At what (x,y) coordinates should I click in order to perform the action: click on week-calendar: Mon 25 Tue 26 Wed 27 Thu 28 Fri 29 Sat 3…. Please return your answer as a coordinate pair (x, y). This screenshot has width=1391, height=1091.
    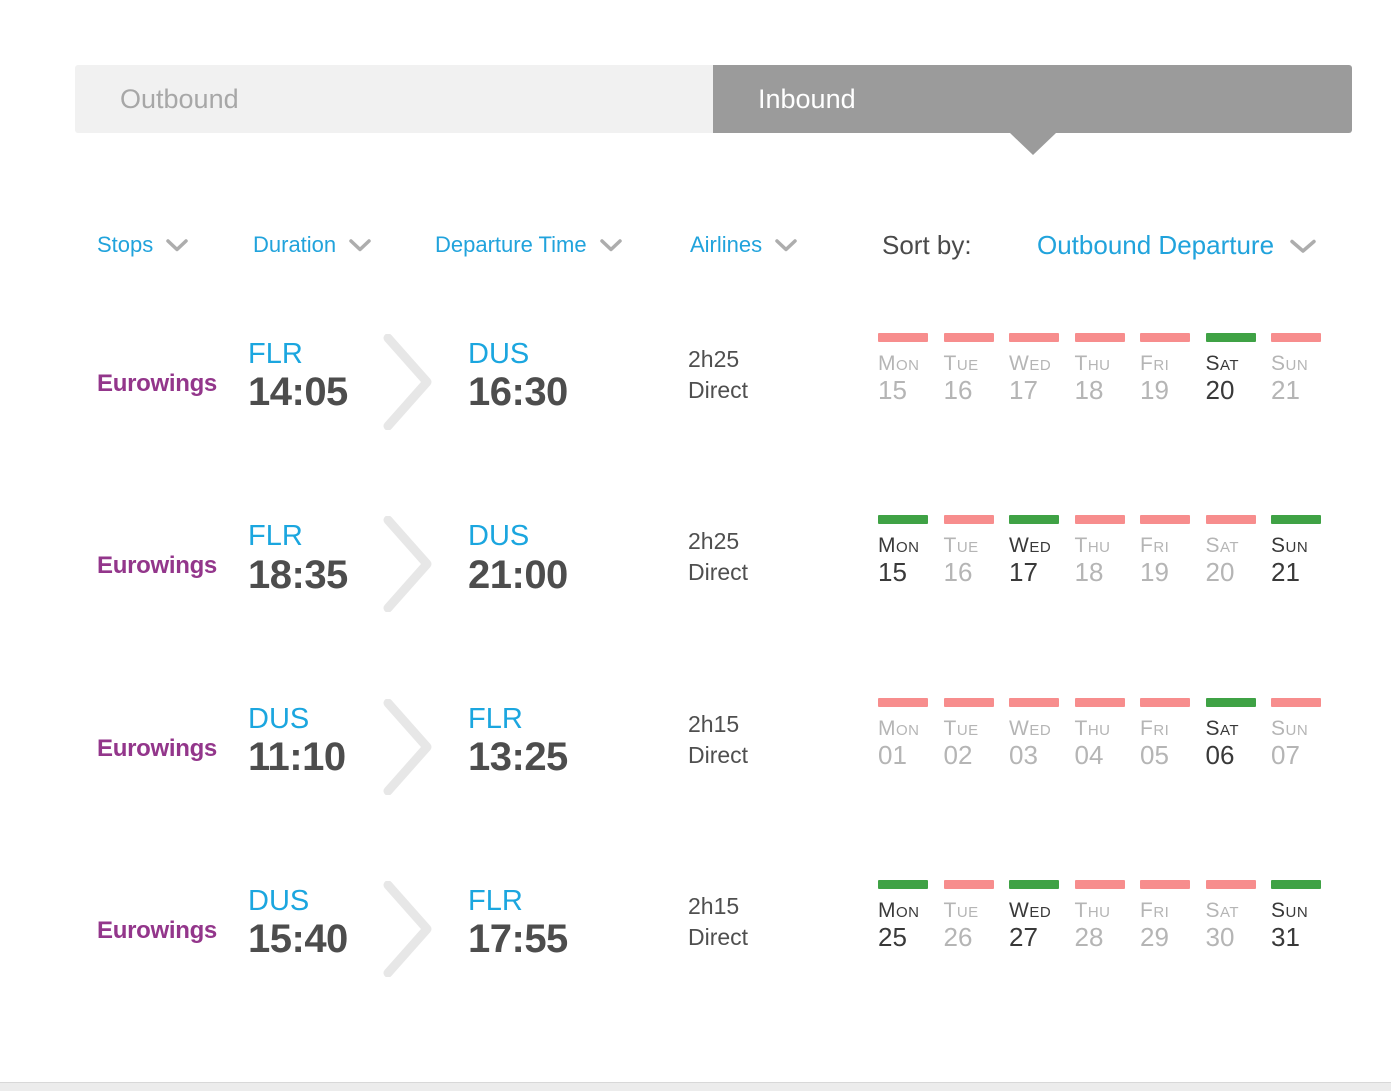
    Looking at the image, I should click on (1107, 916).